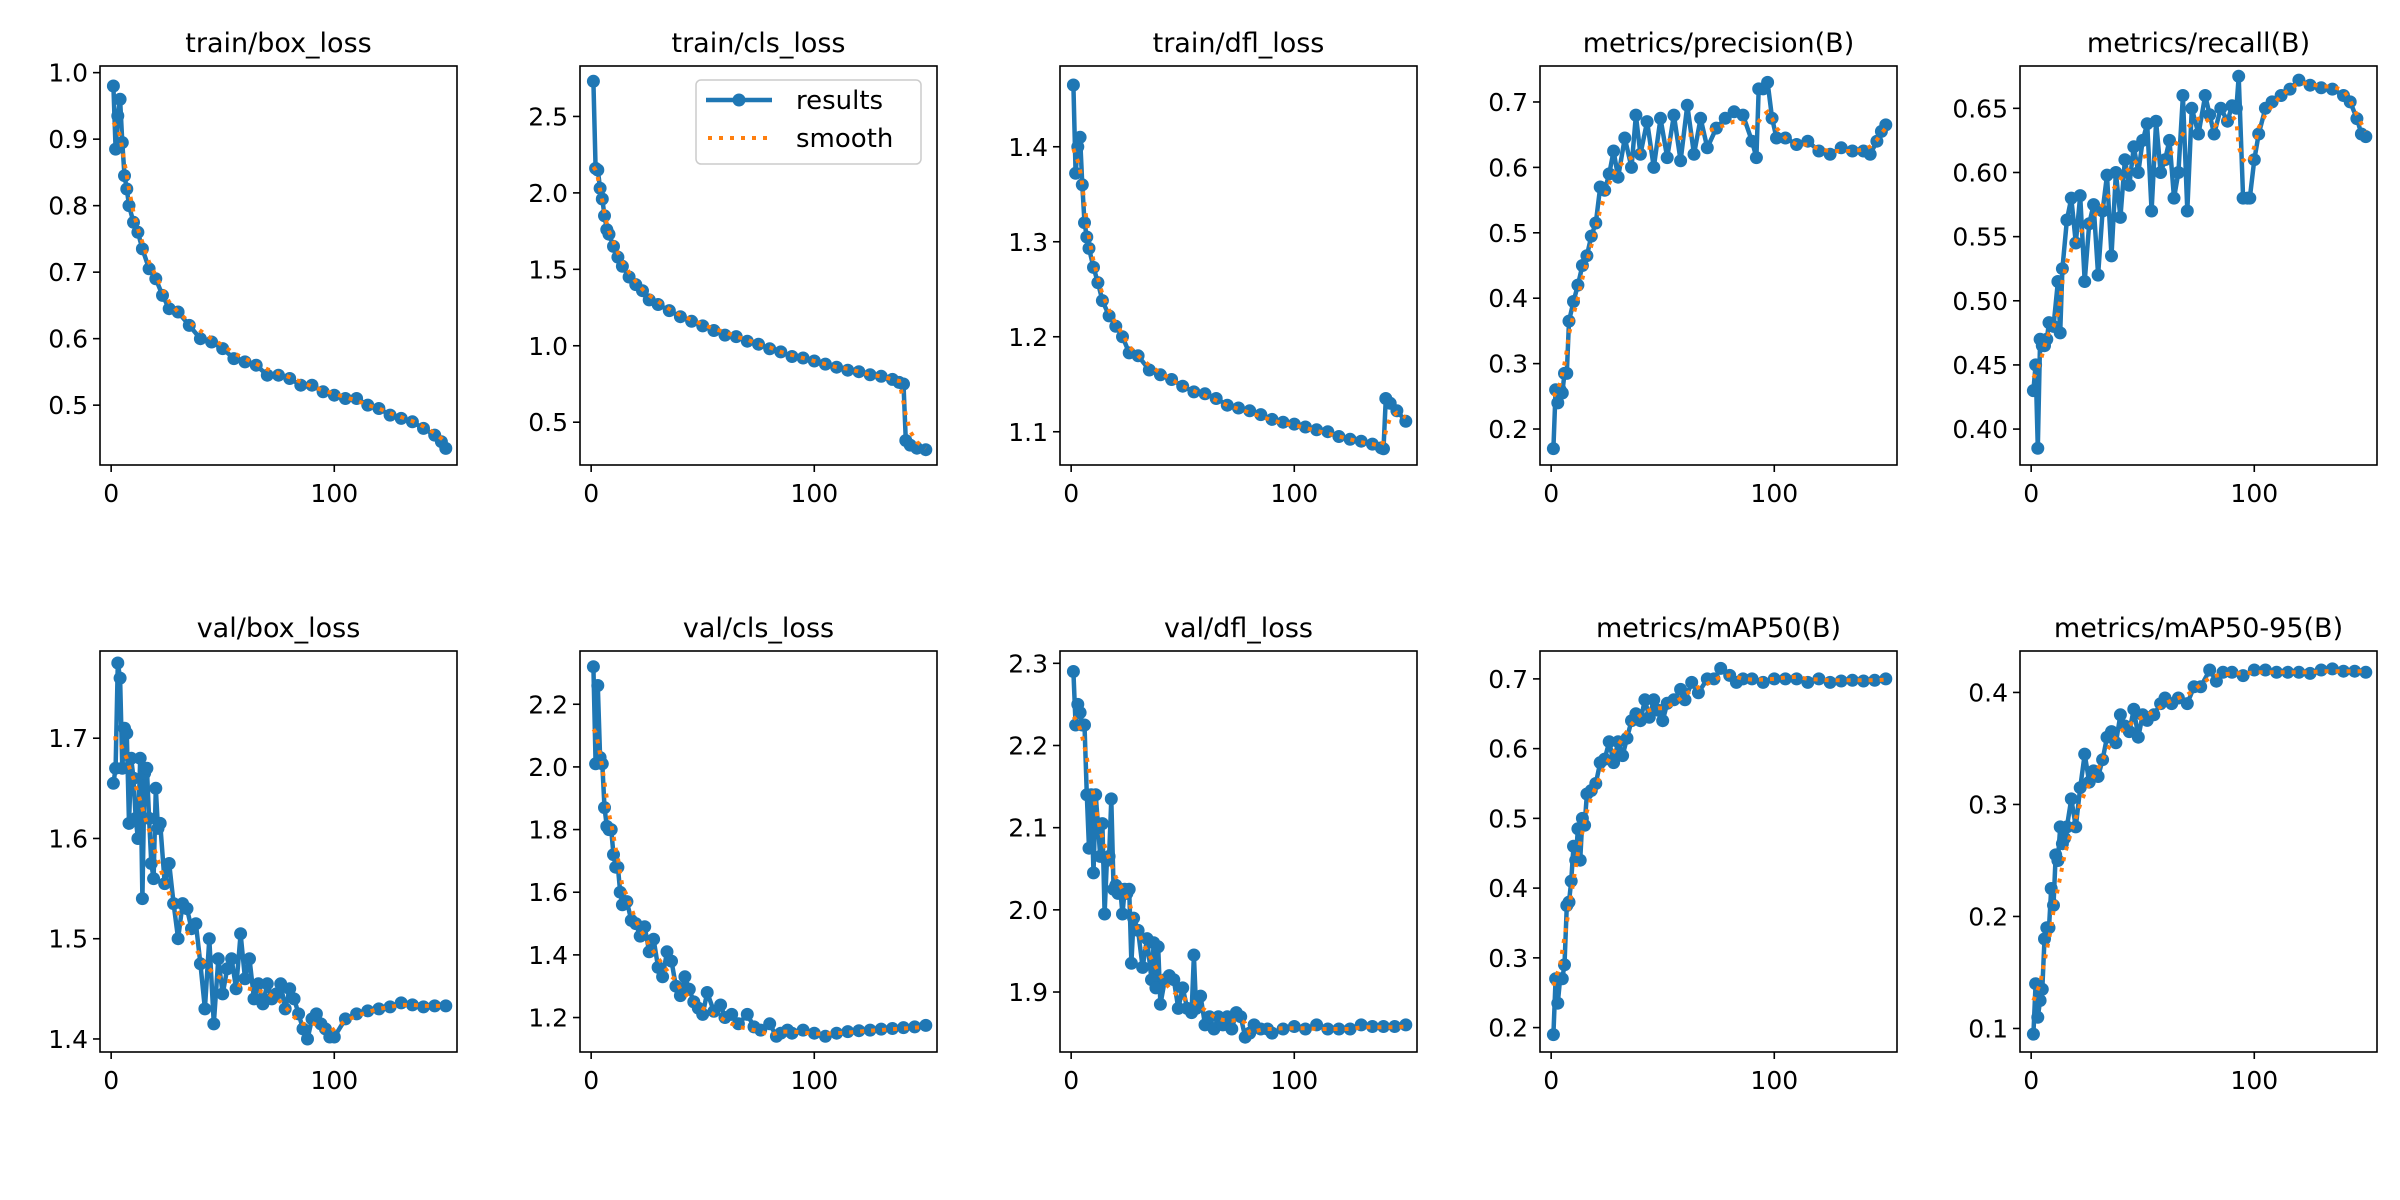 This screenshot has width=2400, height=1200. Describe the element at coordinates (548, 1018) in the screenshot. I see `y-tick-label: 1.2` at that location.